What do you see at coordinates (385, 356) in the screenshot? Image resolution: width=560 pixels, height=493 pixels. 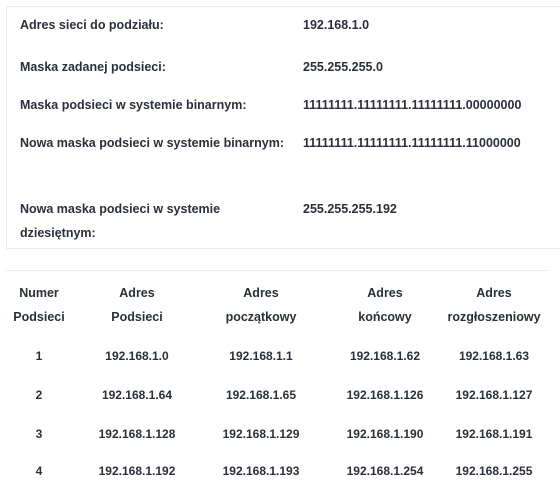 I see `table-cell: 192.168.1.62` at bounding box center [385, 356].